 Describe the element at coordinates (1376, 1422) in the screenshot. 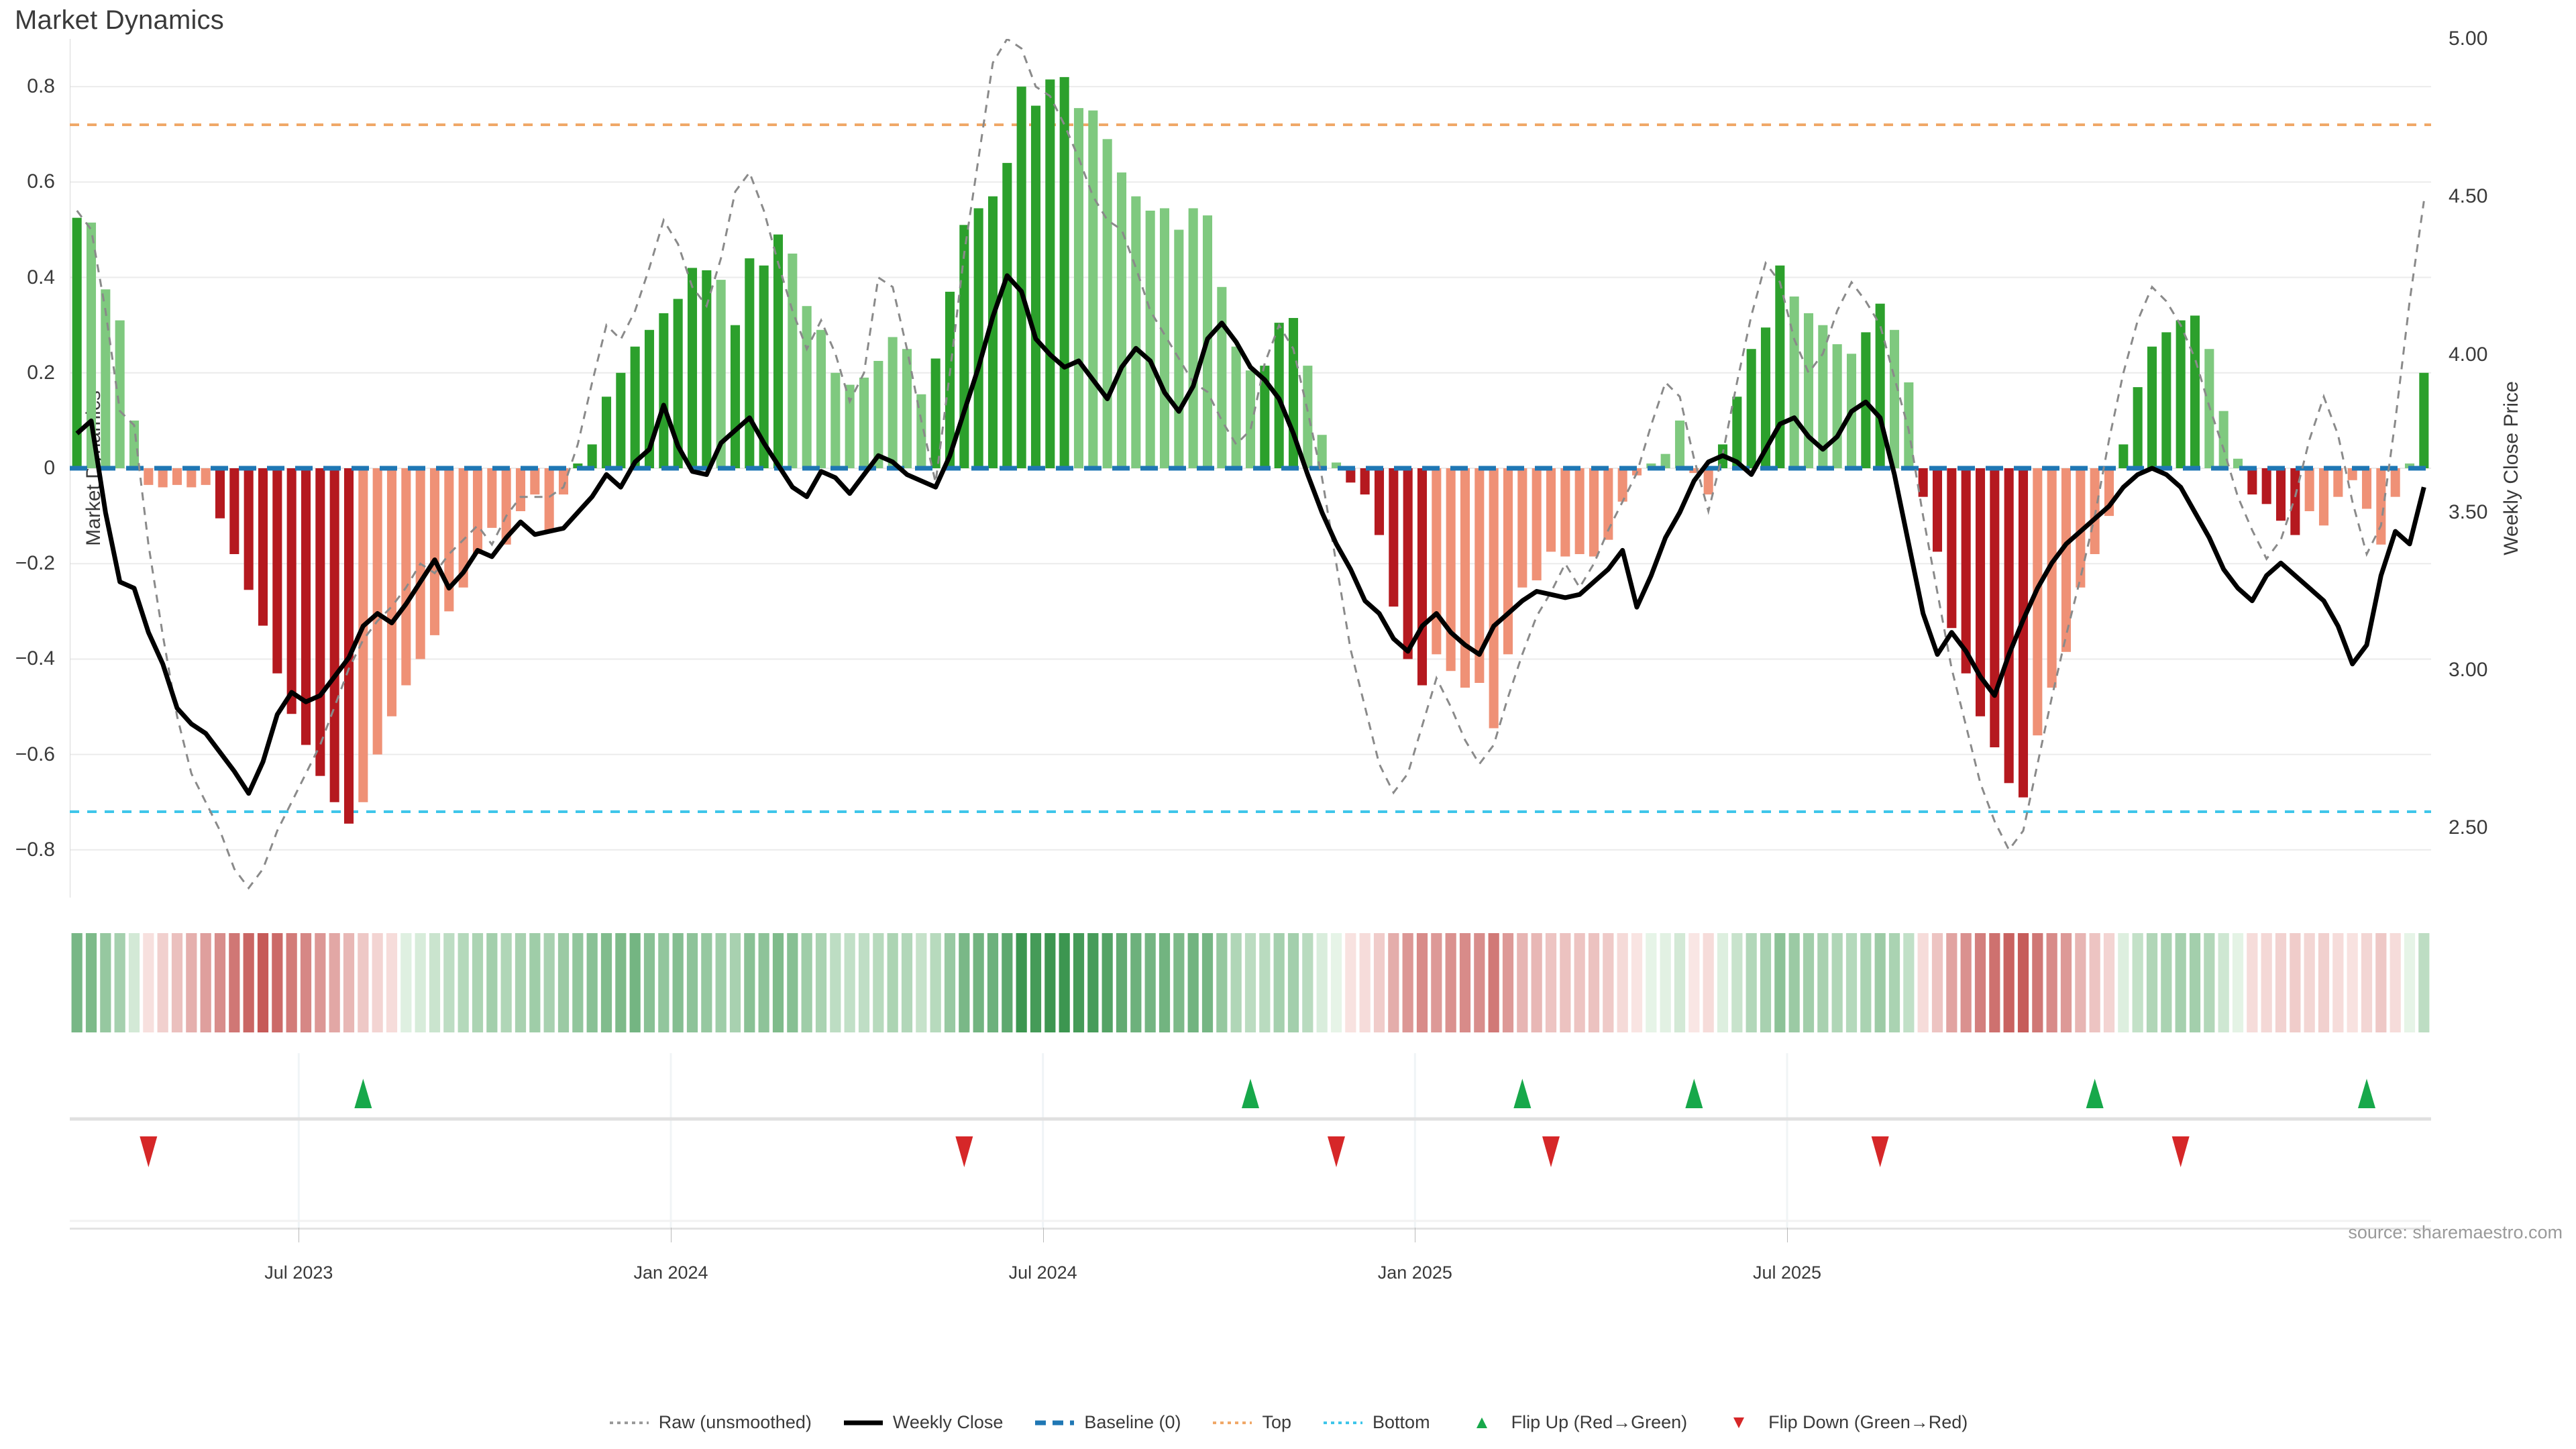

I see `legend-item: Bottom` at that location.